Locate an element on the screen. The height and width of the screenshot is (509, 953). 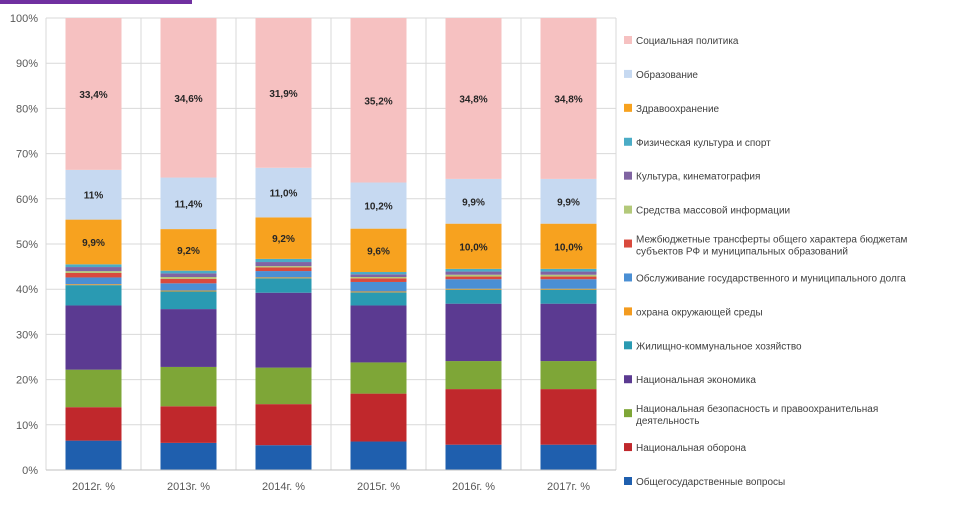
data-label: 33,4% is located at coordinates (93, 95).